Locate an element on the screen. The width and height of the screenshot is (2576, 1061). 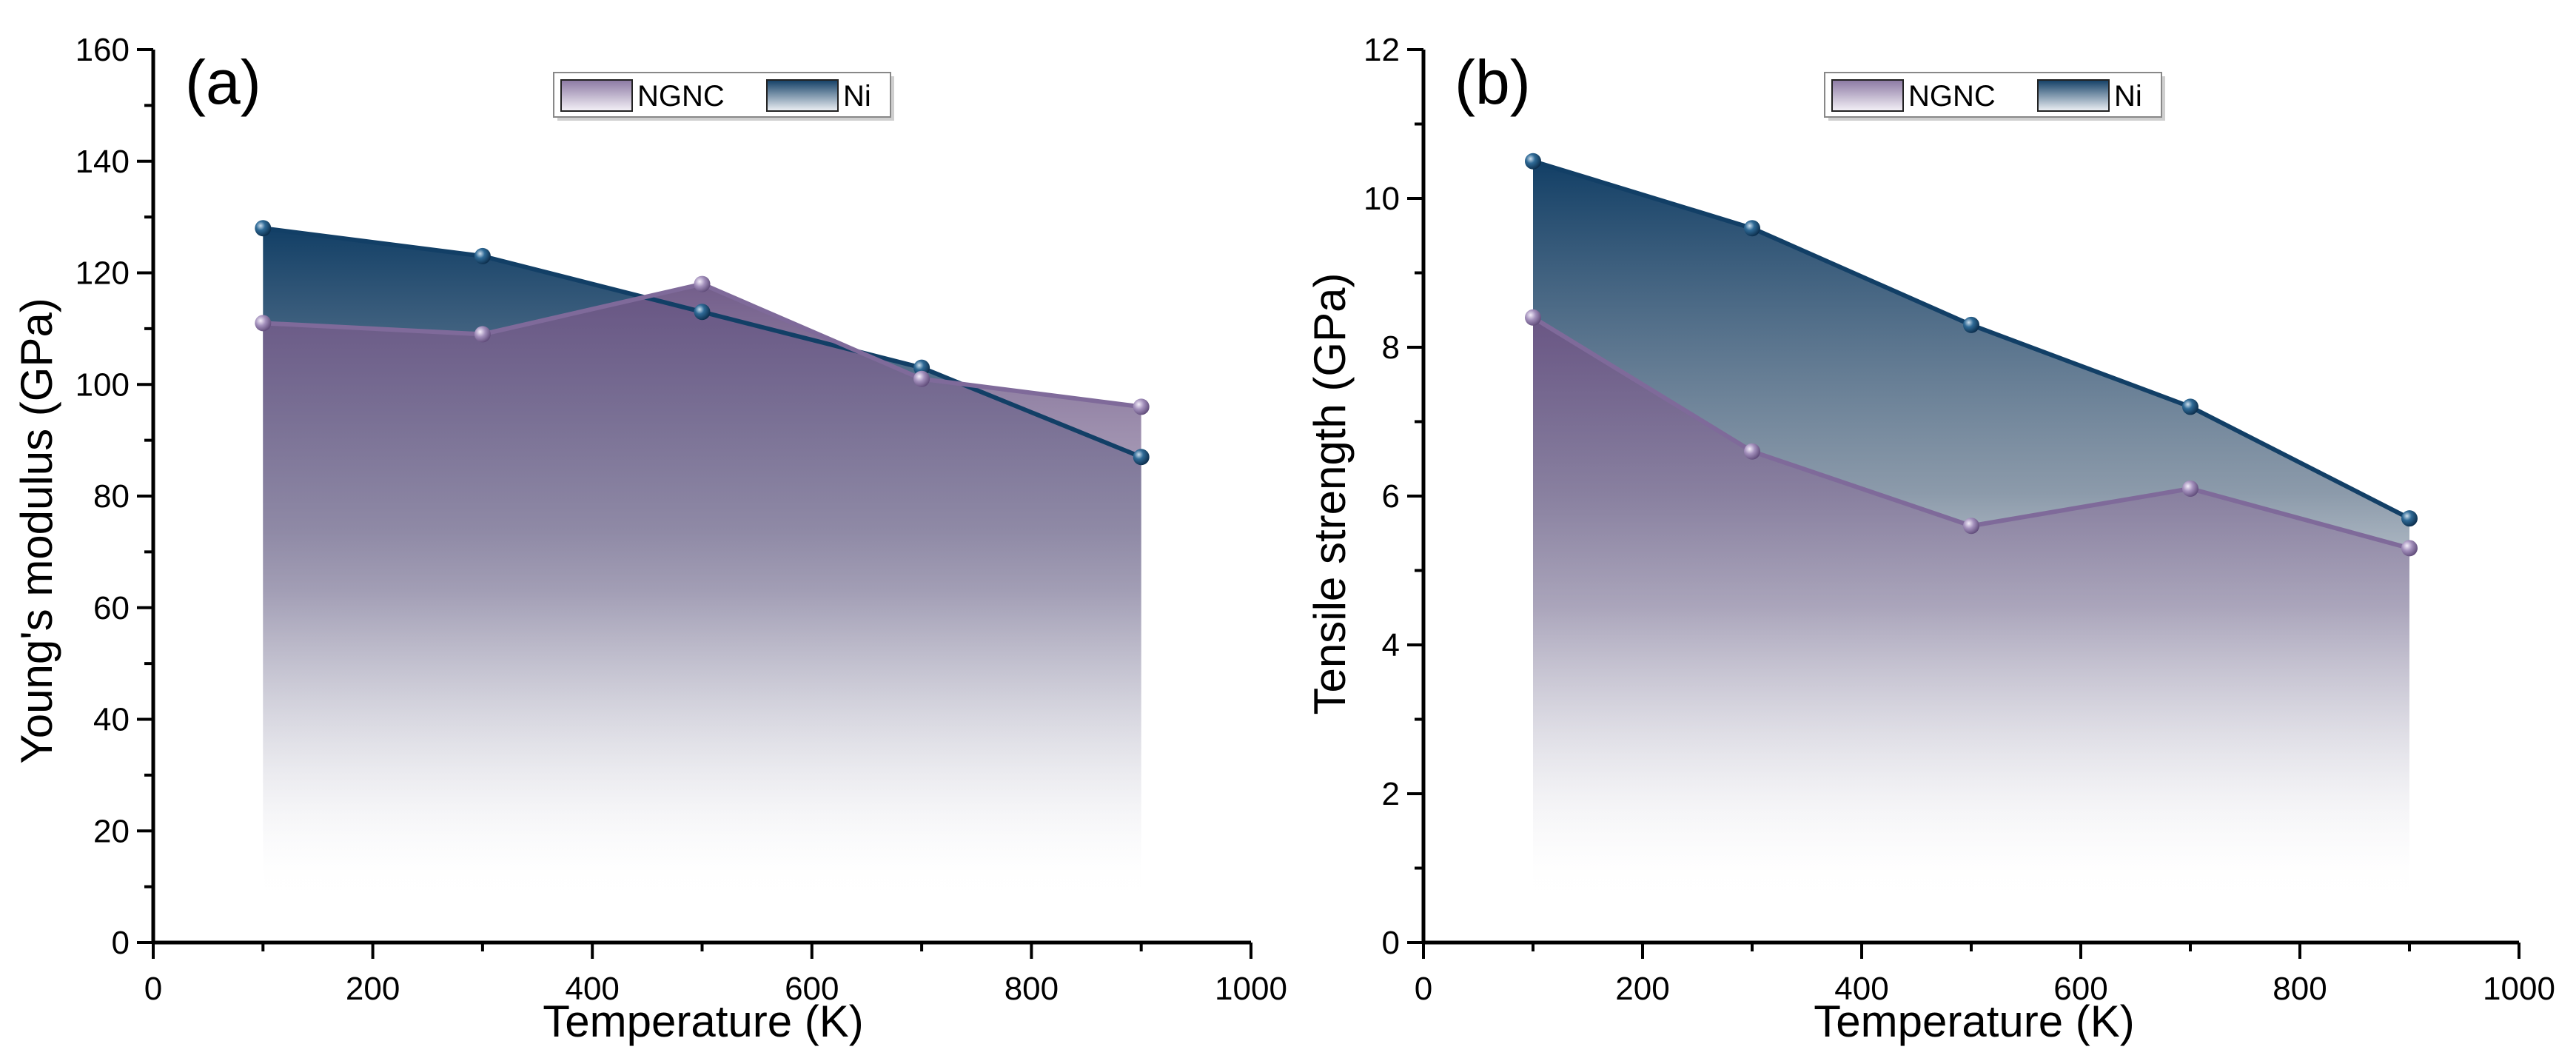
y-tick-label: 160 is located at coordinates (103, 50).